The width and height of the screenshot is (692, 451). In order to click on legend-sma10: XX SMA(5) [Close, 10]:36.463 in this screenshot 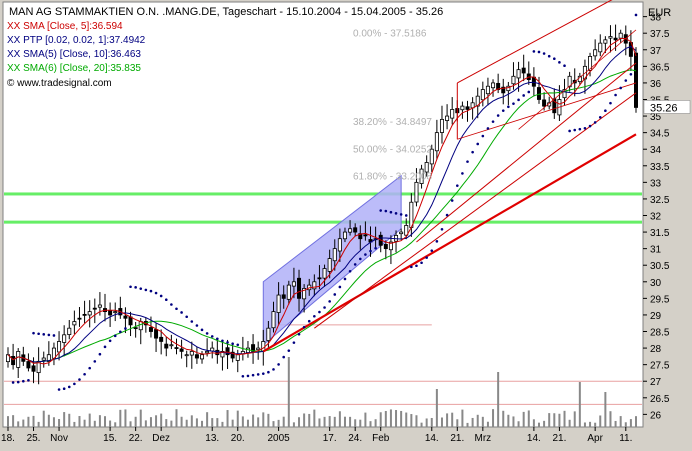, I will do `click(74, 54)`.